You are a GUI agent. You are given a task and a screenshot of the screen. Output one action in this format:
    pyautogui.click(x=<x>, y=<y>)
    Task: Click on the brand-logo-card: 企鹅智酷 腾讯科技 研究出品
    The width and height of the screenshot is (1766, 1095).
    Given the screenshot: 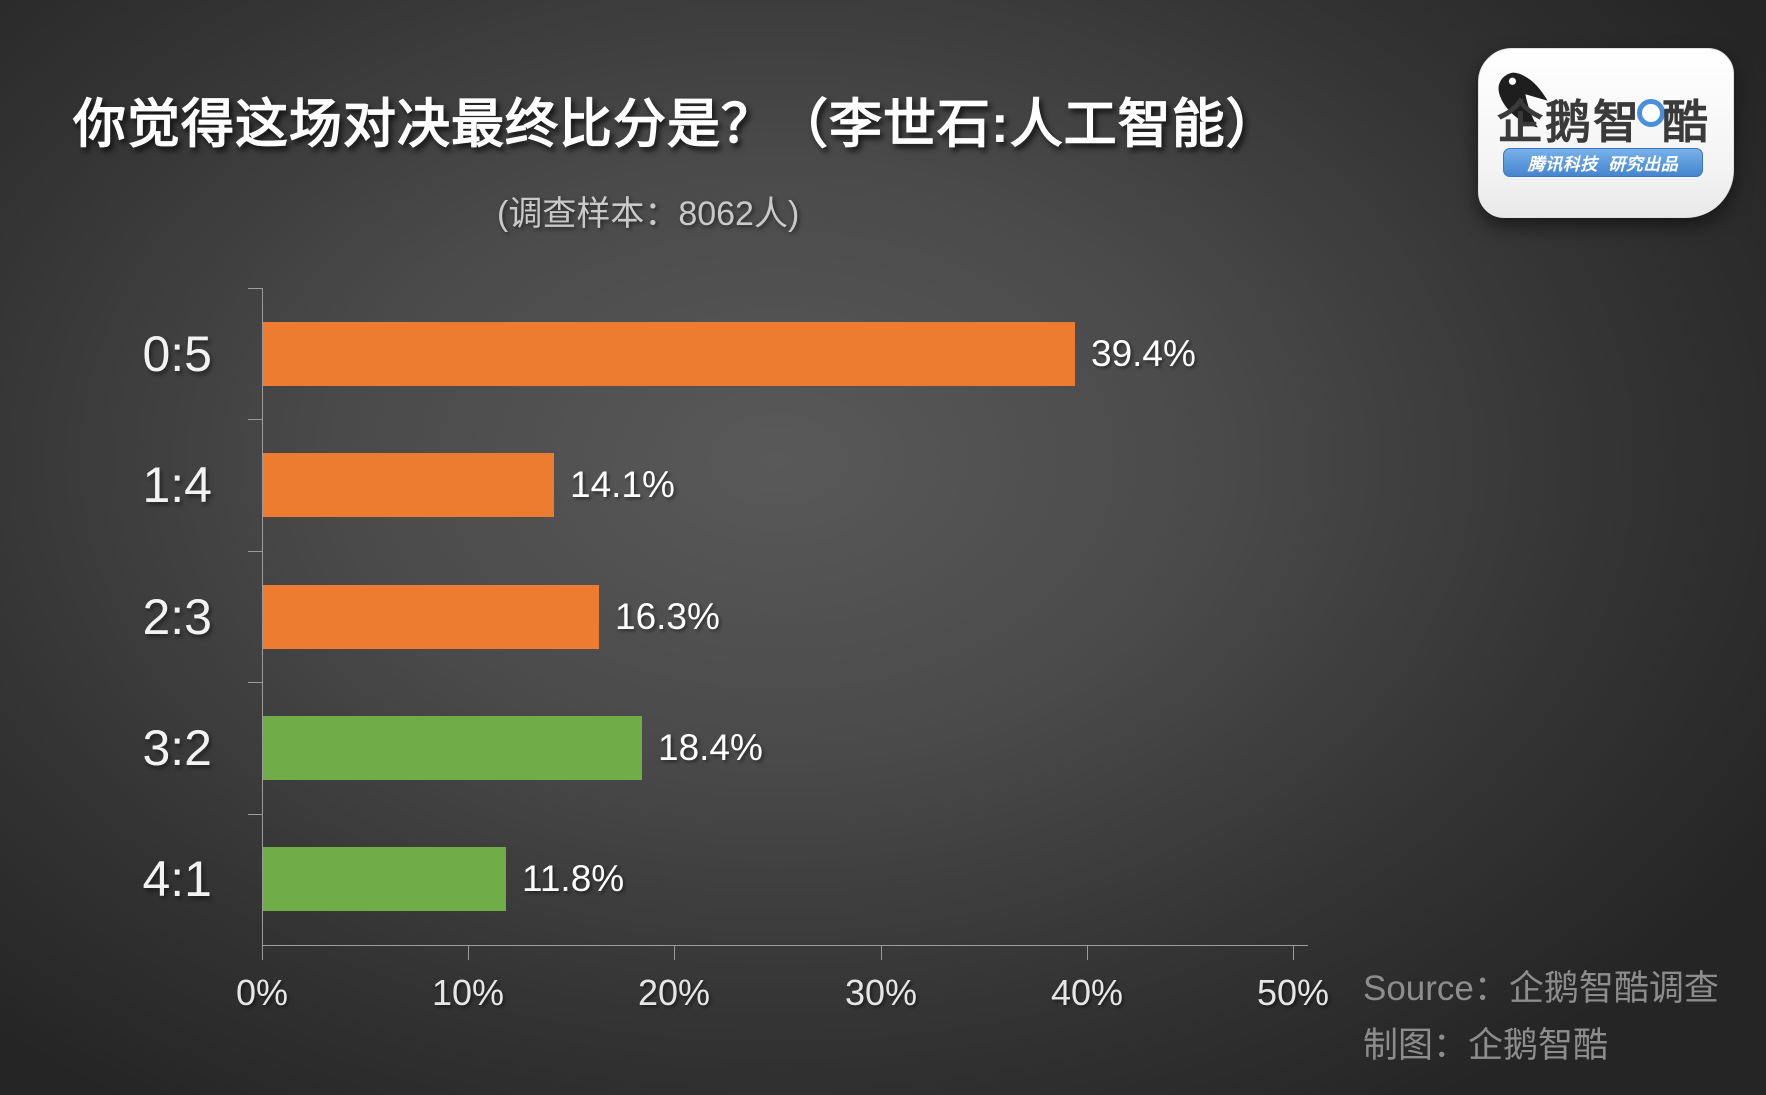 What is the action you would take?
    pyautogui.click(x=1606, y=133)
    